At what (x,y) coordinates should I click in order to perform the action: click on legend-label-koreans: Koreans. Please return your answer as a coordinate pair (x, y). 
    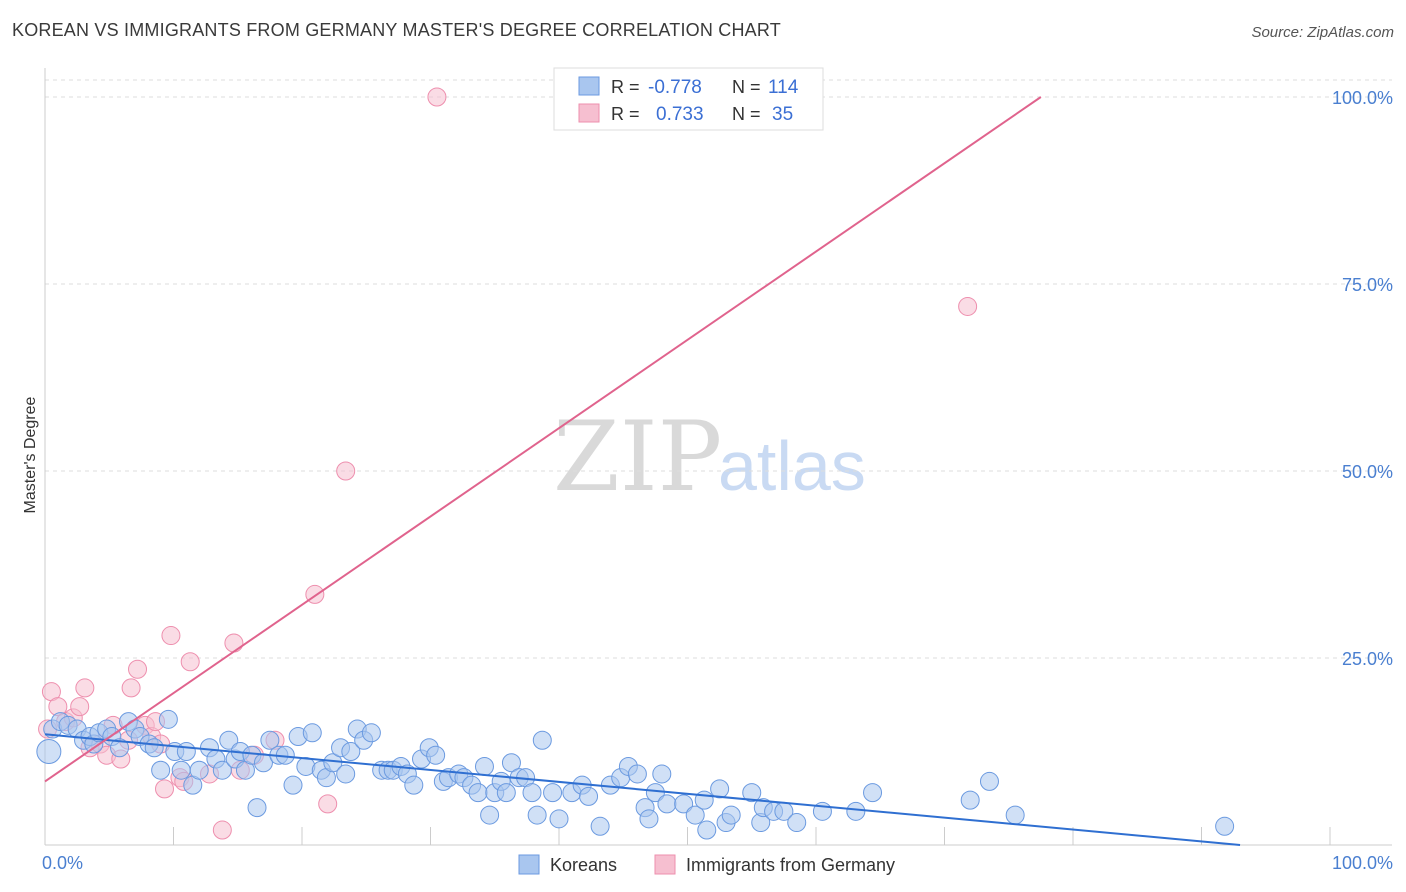
    Looking at the image, I should click on (583, 865).